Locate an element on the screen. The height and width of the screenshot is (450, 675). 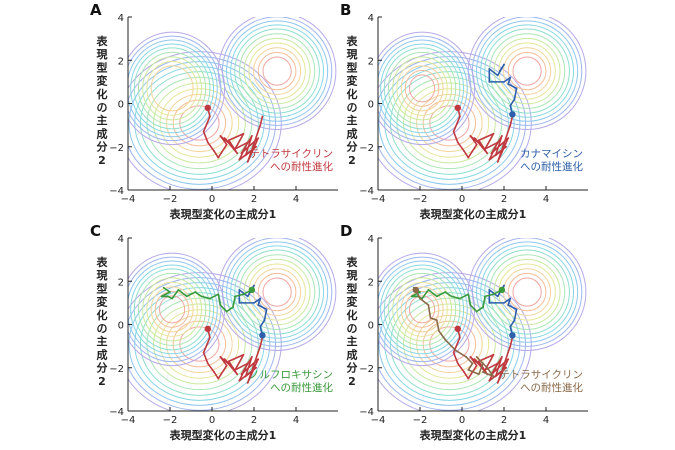
x-tick-label: 2 is located at coordinates (254, 420).